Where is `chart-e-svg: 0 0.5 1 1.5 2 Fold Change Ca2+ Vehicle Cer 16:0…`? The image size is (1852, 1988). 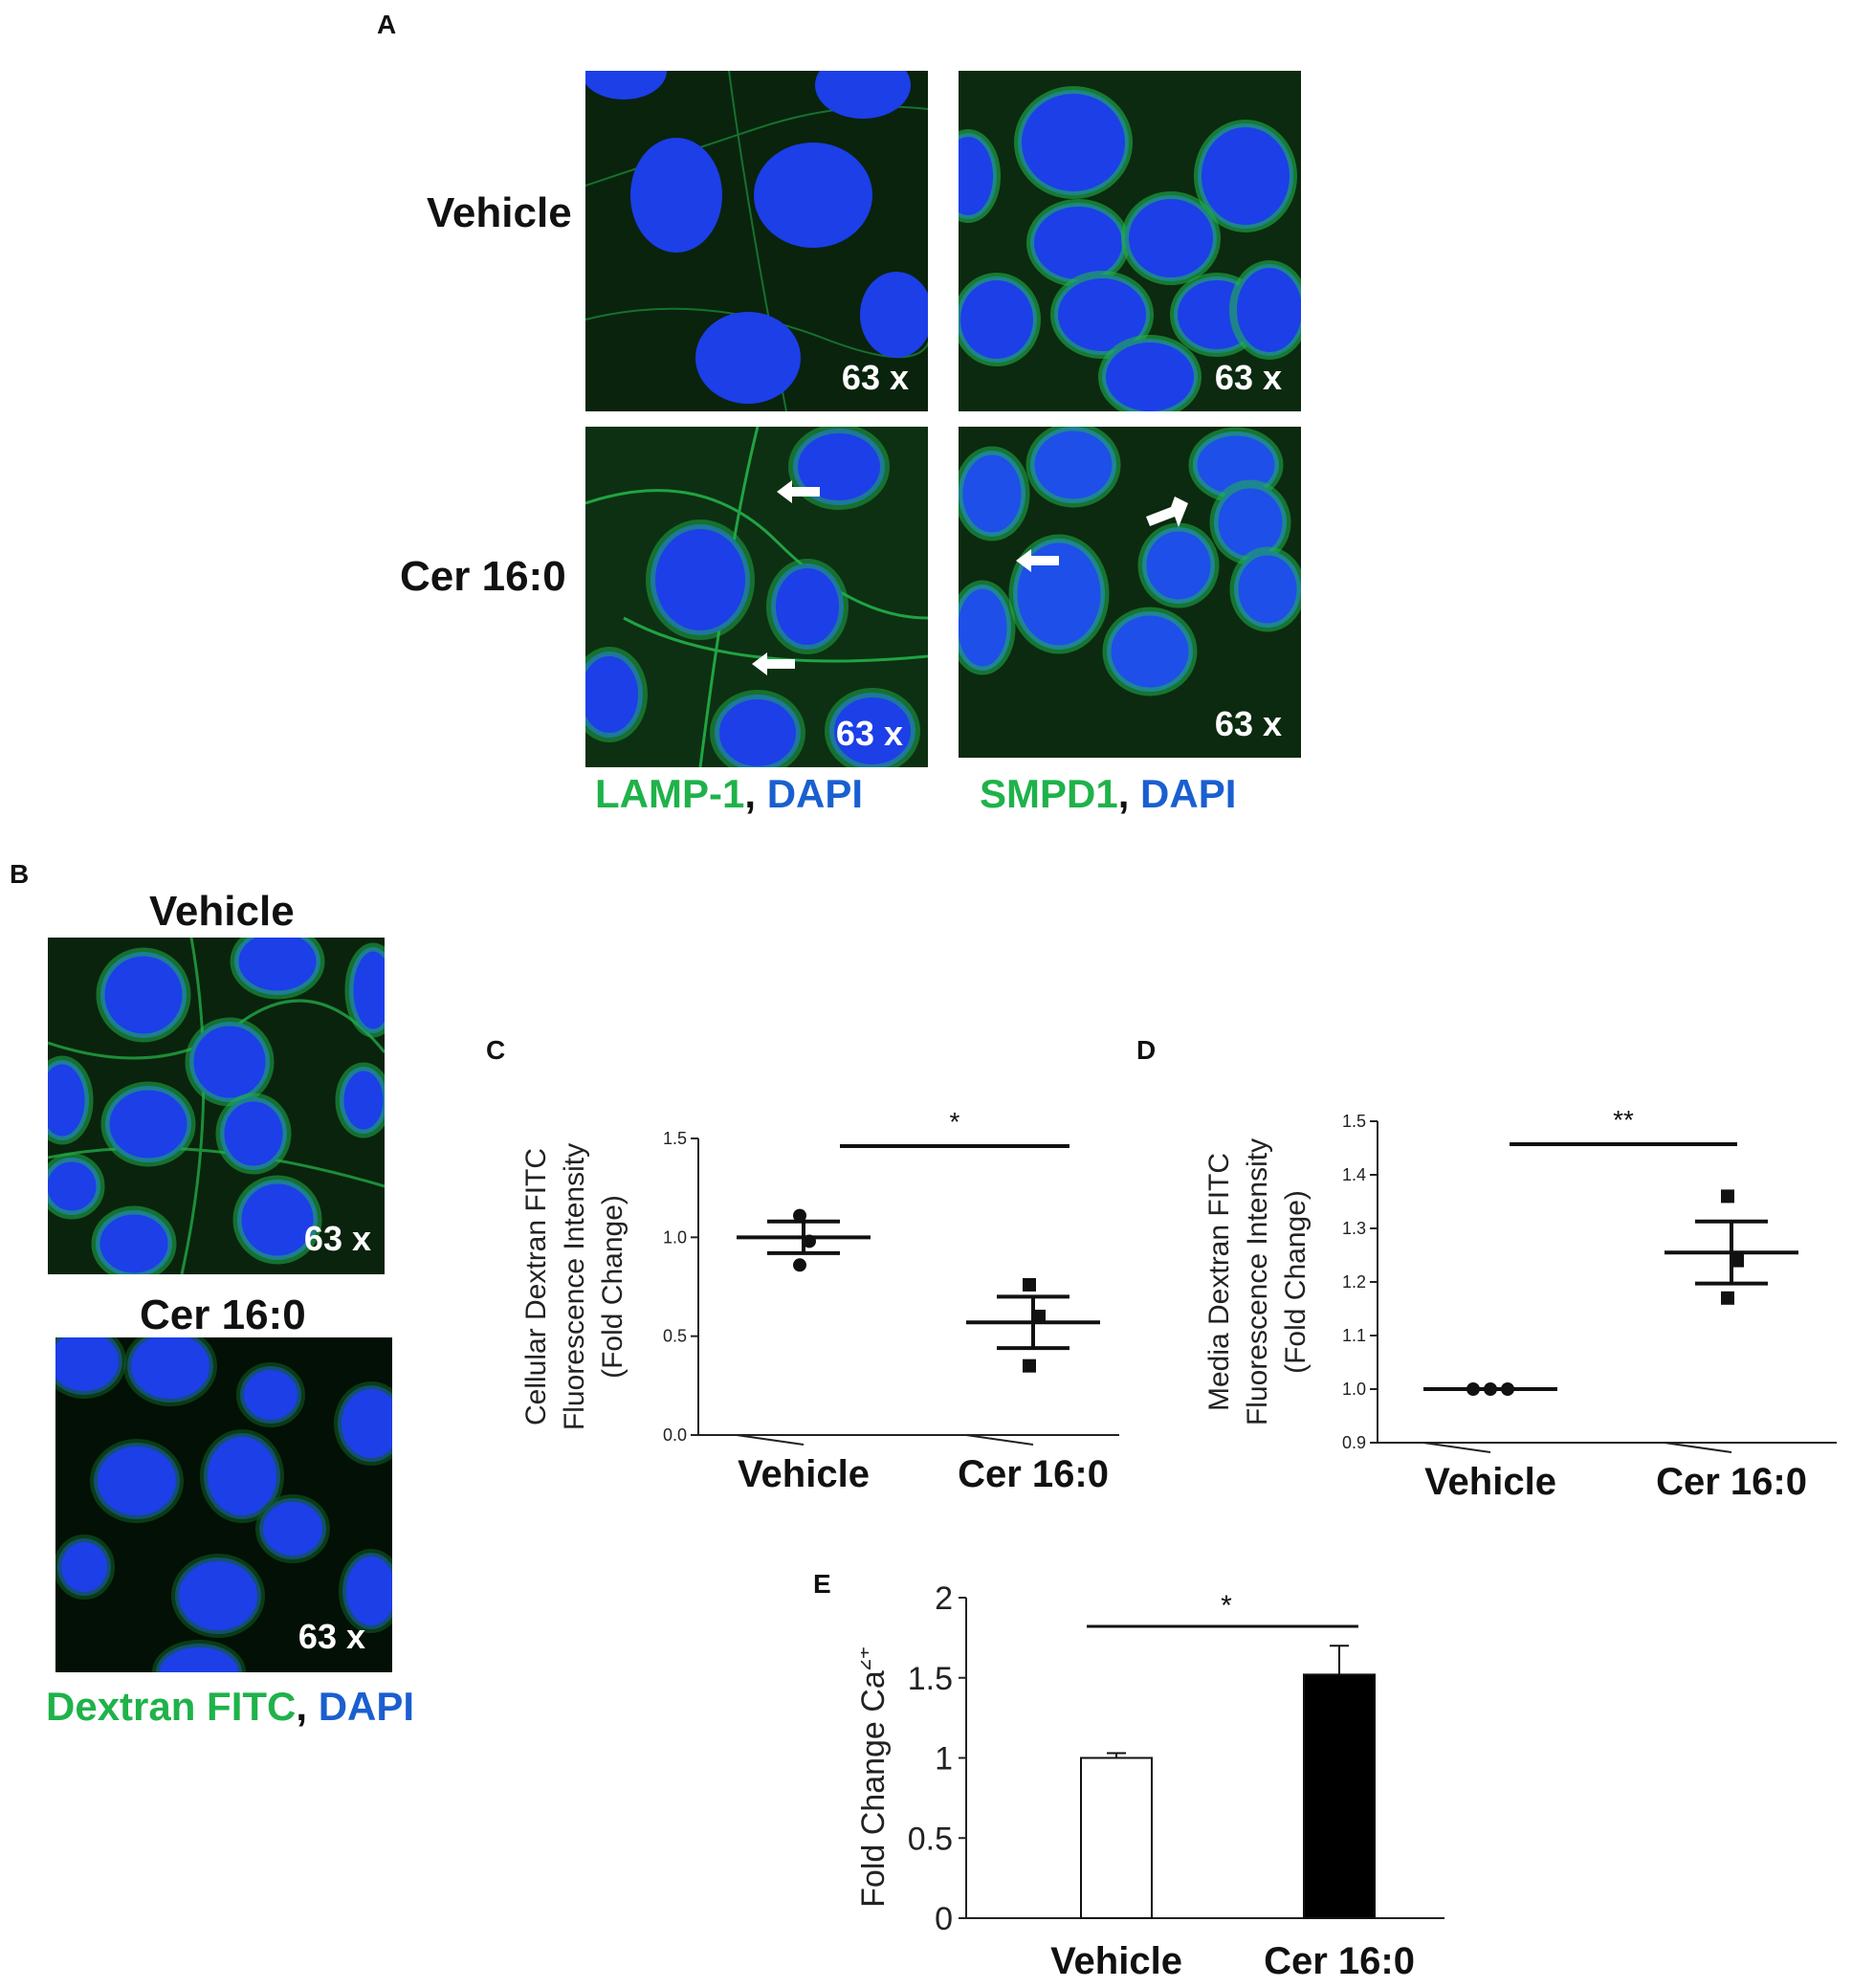 chart-e-svg: 0 0.5 1 1.5 2 Fold Change Ca2+ Vehicle Cer 16:0… is located at coordinates (1147, 1781).